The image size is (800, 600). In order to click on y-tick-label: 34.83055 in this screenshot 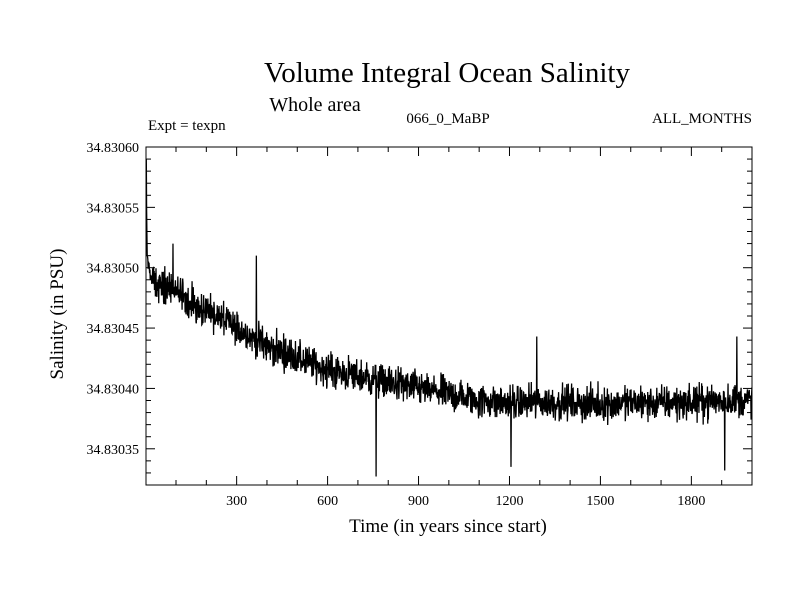, I will do `click(113, 208)`.